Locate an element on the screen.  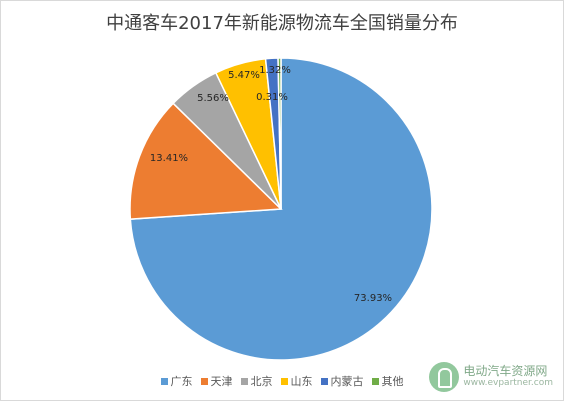
legend: 广东 天津 北京 山东 内蒙古 其他 is located at coordinates (282, 381).